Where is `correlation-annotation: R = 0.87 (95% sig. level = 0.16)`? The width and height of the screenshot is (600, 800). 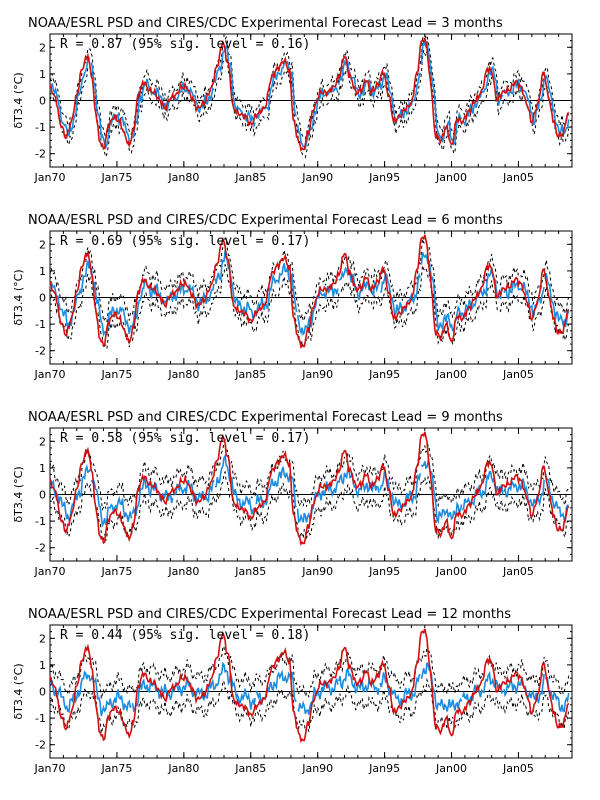 correlation-annotation: R = 0.87 (95% sig. level = 0.16) is located at coordinates (185, 44).